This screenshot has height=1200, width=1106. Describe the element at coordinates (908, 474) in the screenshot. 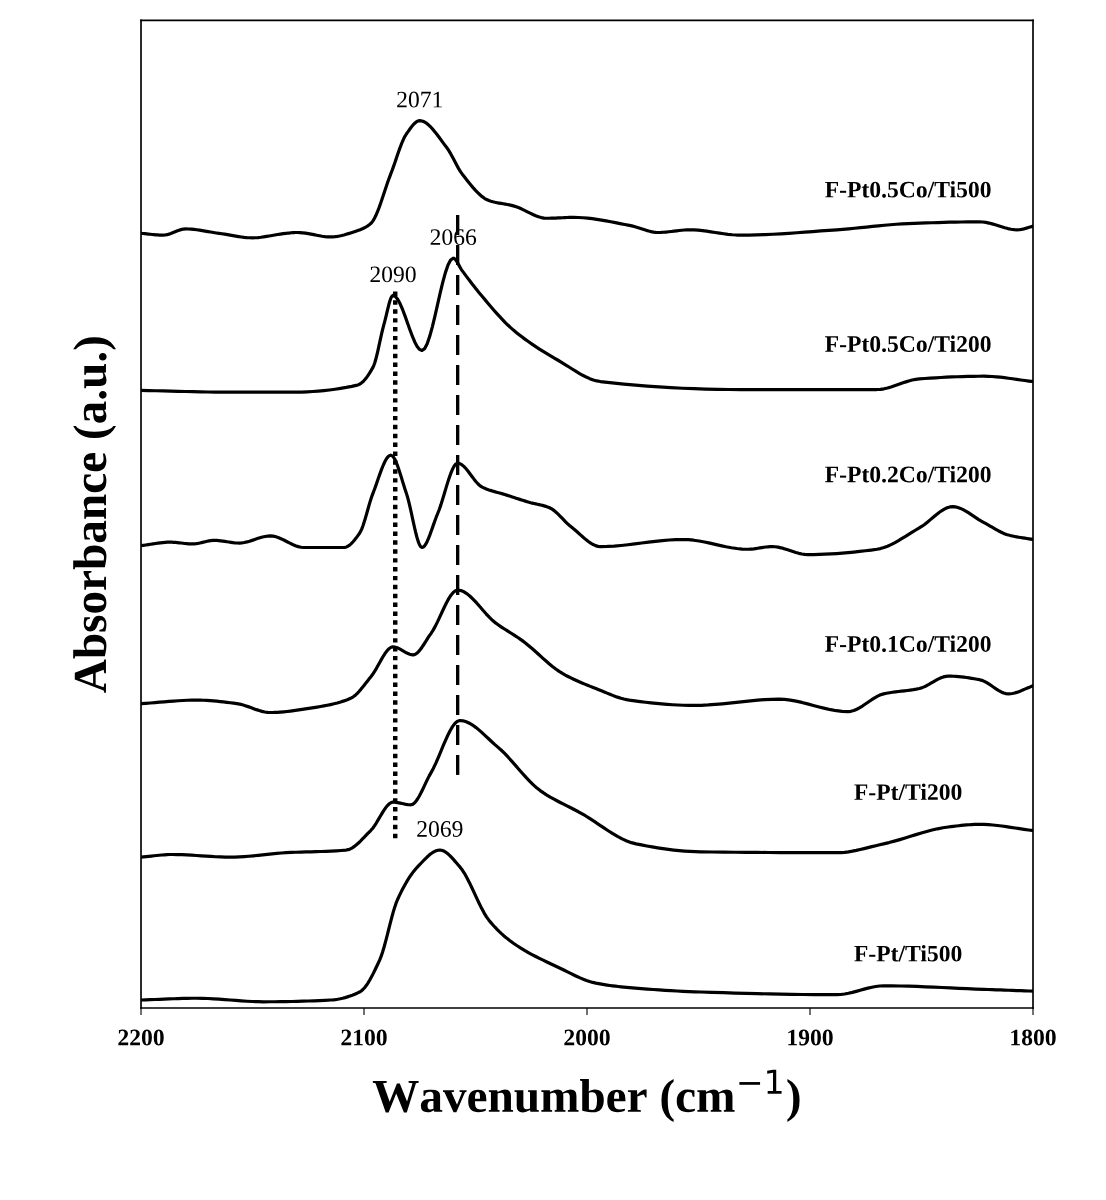

I see `series-label: F-Pt0.2Co/Ti200` at that location.